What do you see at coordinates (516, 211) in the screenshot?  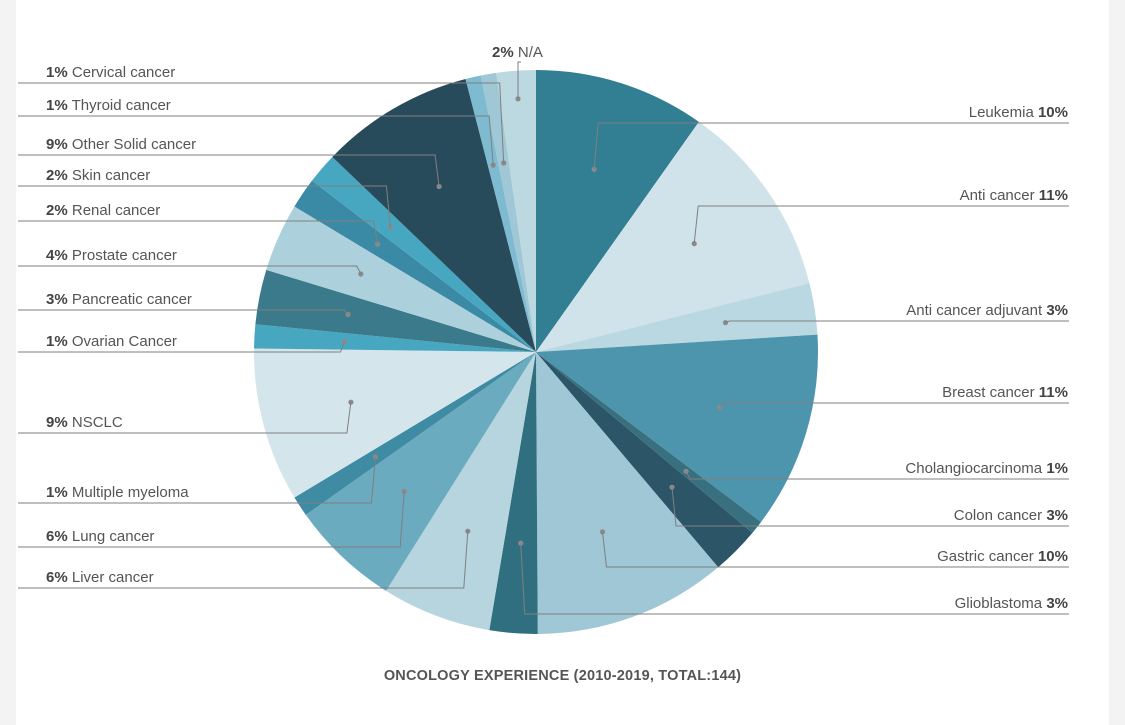 I see `pie-slice-n-a` at bounding box center [516, 211].